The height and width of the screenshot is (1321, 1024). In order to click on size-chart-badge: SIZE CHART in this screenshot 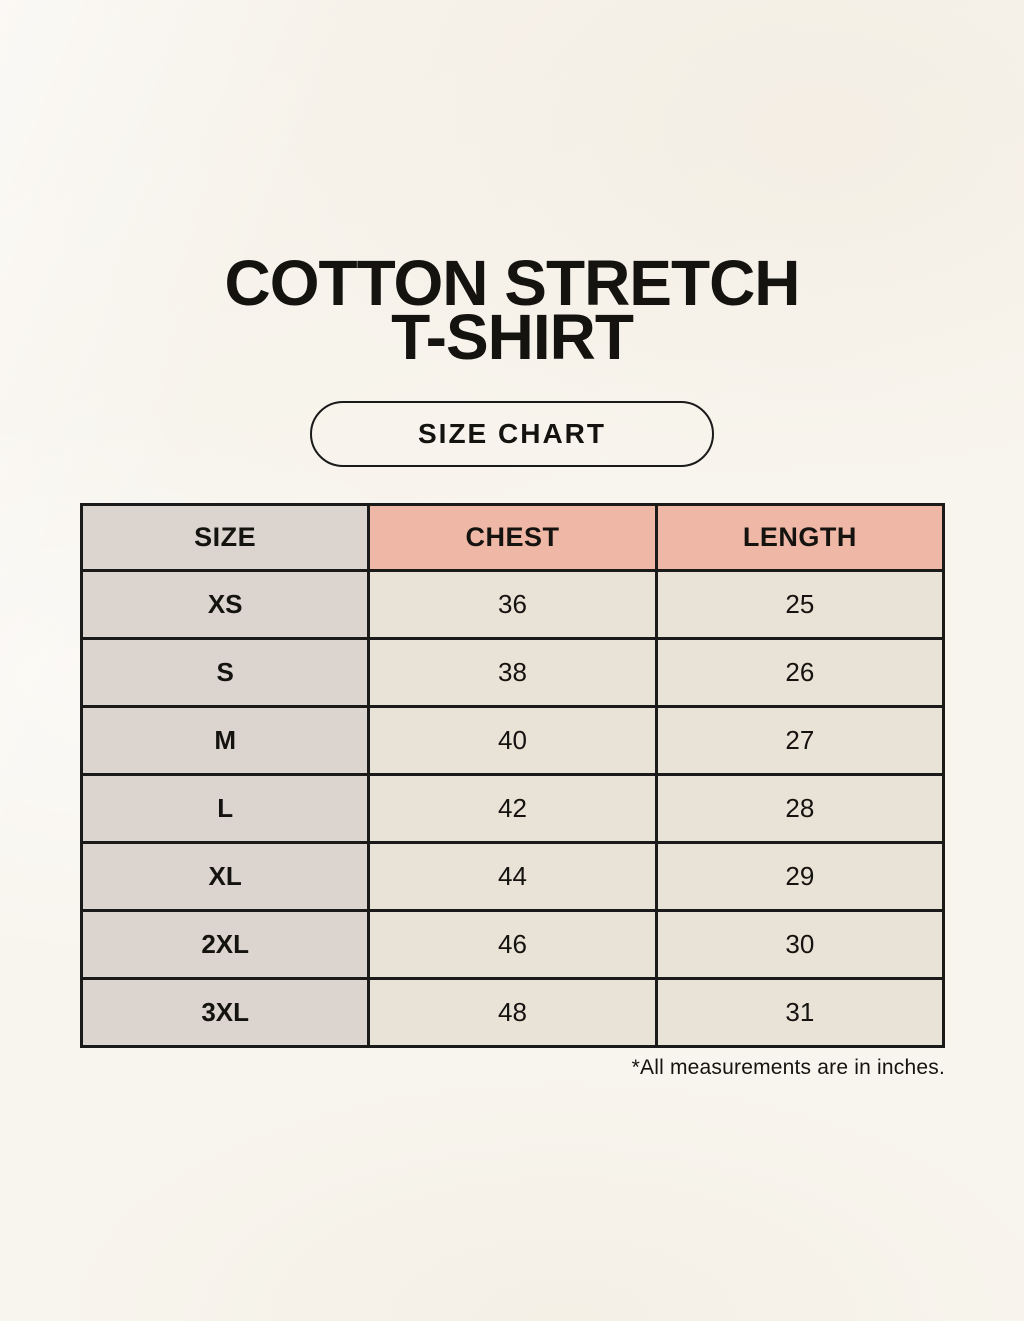, I will do `click(512, 434)`.